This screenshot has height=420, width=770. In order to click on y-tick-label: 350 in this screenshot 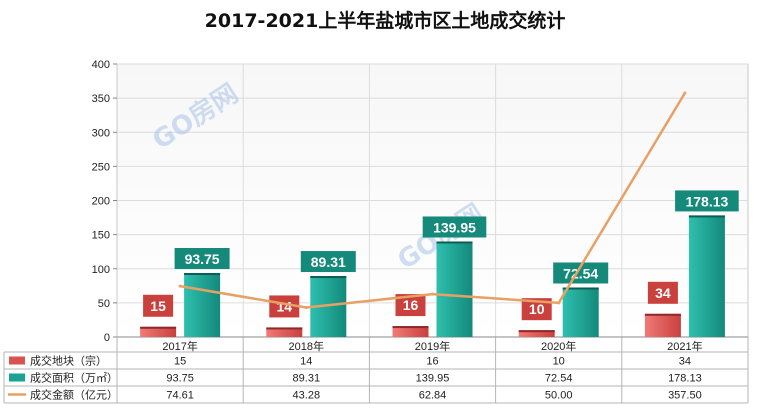, I will do `click(101, 99)`.